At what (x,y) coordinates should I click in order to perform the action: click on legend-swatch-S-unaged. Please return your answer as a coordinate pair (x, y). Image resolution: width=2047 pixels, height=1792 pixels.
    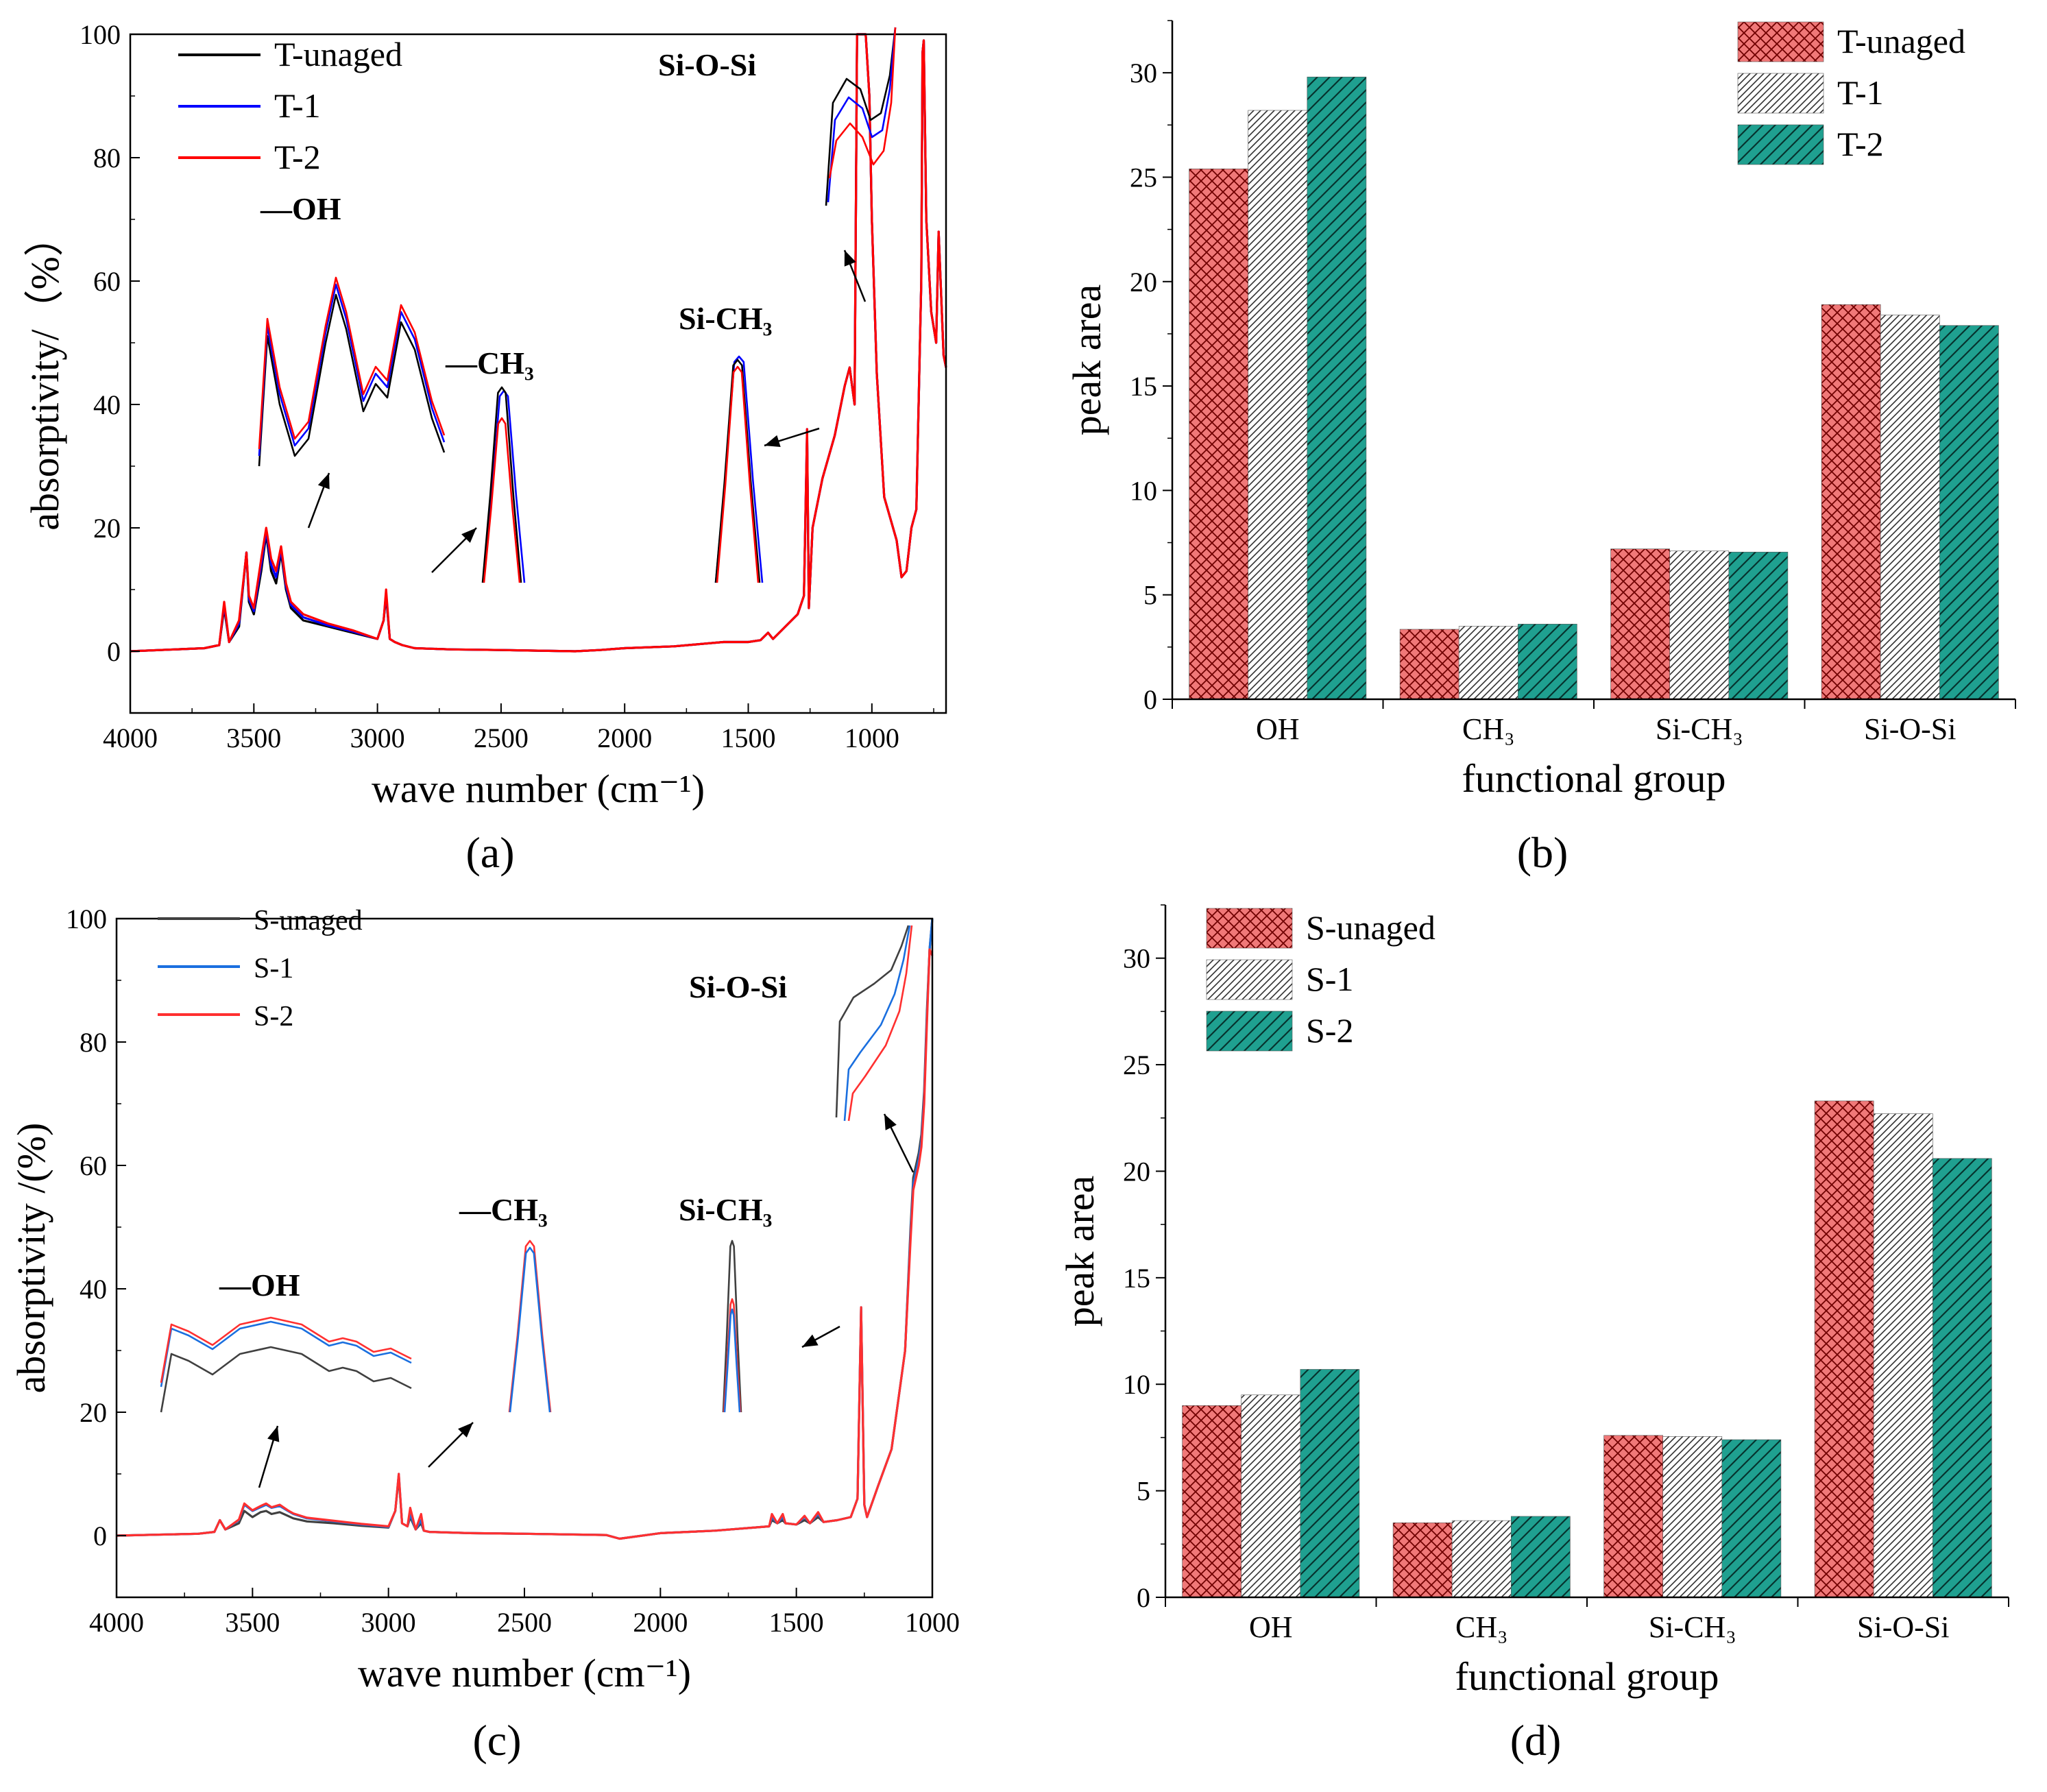
    Looking at the image, I should click on (1249, 928).